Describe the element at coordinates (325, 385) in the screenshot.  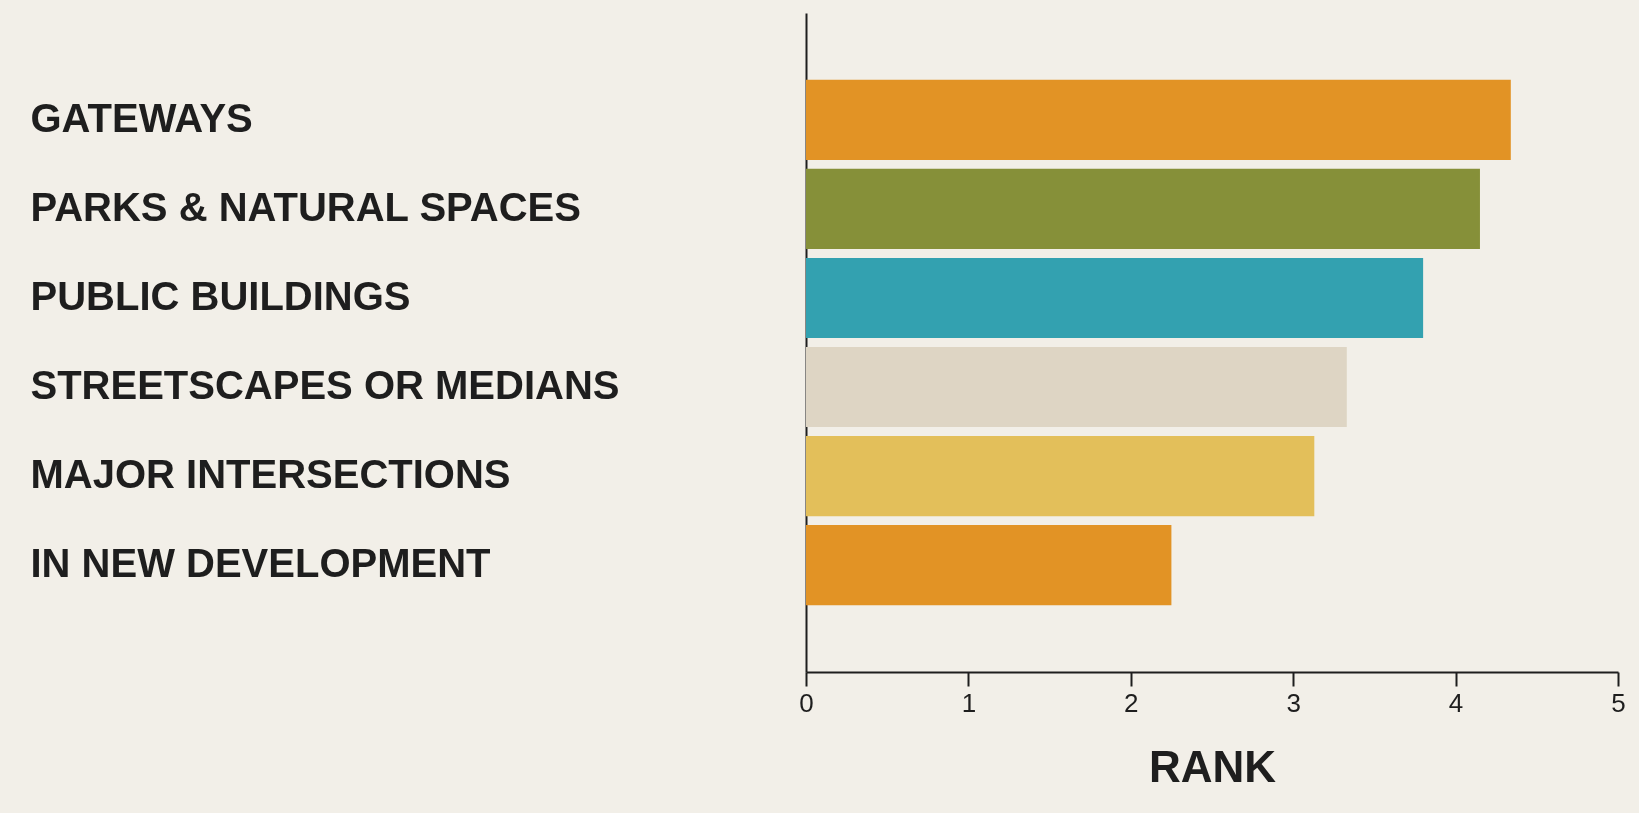
I see `y-tick-label: STREETSCAPES OR MEDIANS` at that location.